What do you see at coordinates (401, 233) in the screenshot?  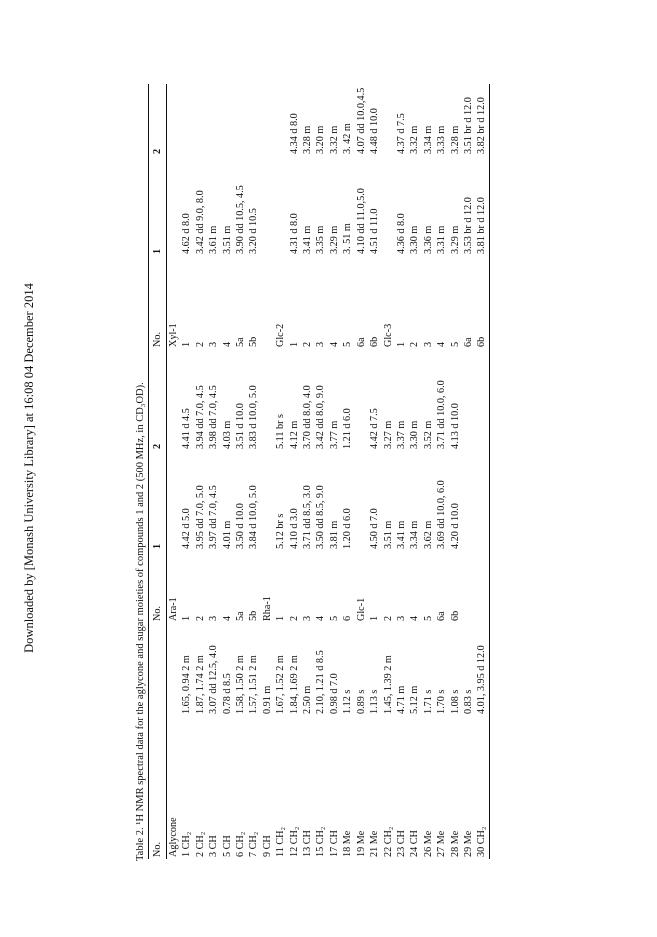 I see `table-cell: 4.36 d 8.0` at bounding box center [401, 233].